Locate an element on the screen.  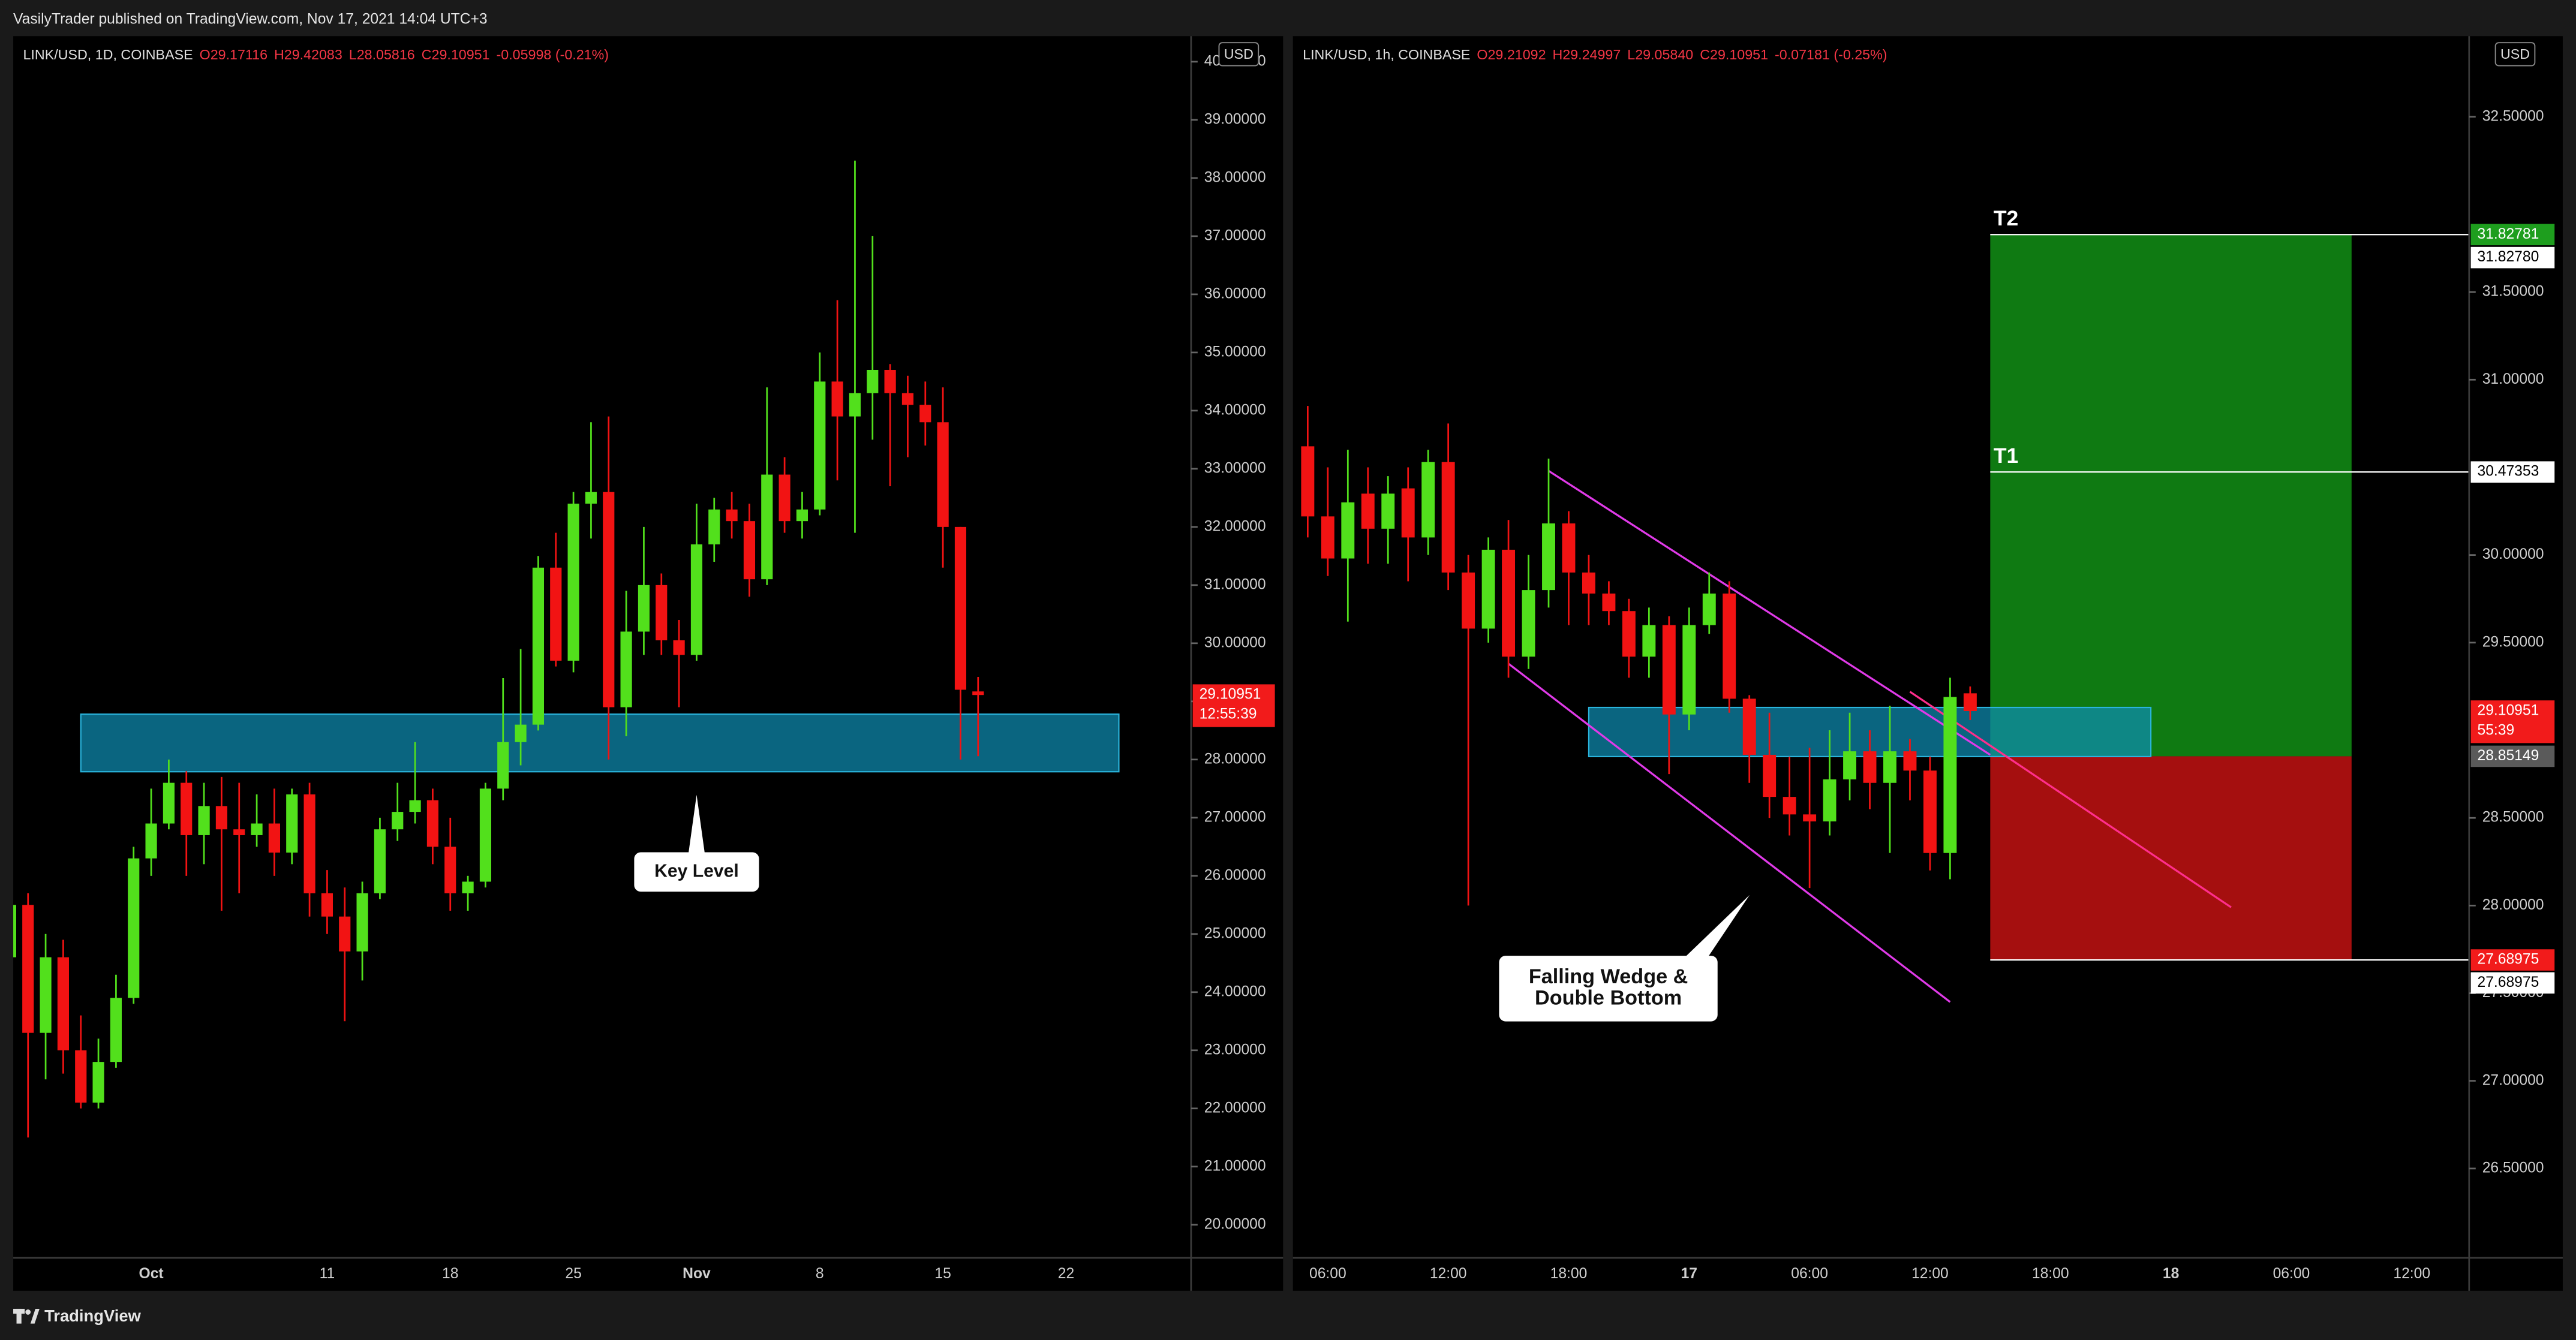
y-tick-label: 28.00000 is located at coordinates (2513, 905).